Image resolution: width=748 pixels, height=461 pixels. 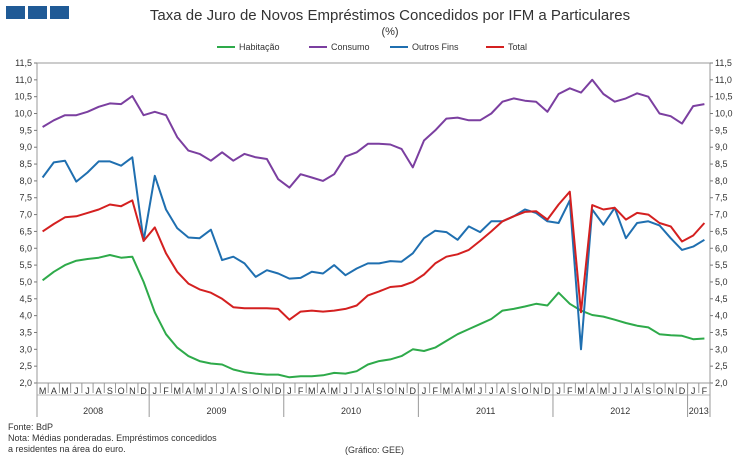 What do you see at coordinates (23, 114) in the screenshot?
I see `y-tick-label-left: 10,0` at bounding box center [23, 114].